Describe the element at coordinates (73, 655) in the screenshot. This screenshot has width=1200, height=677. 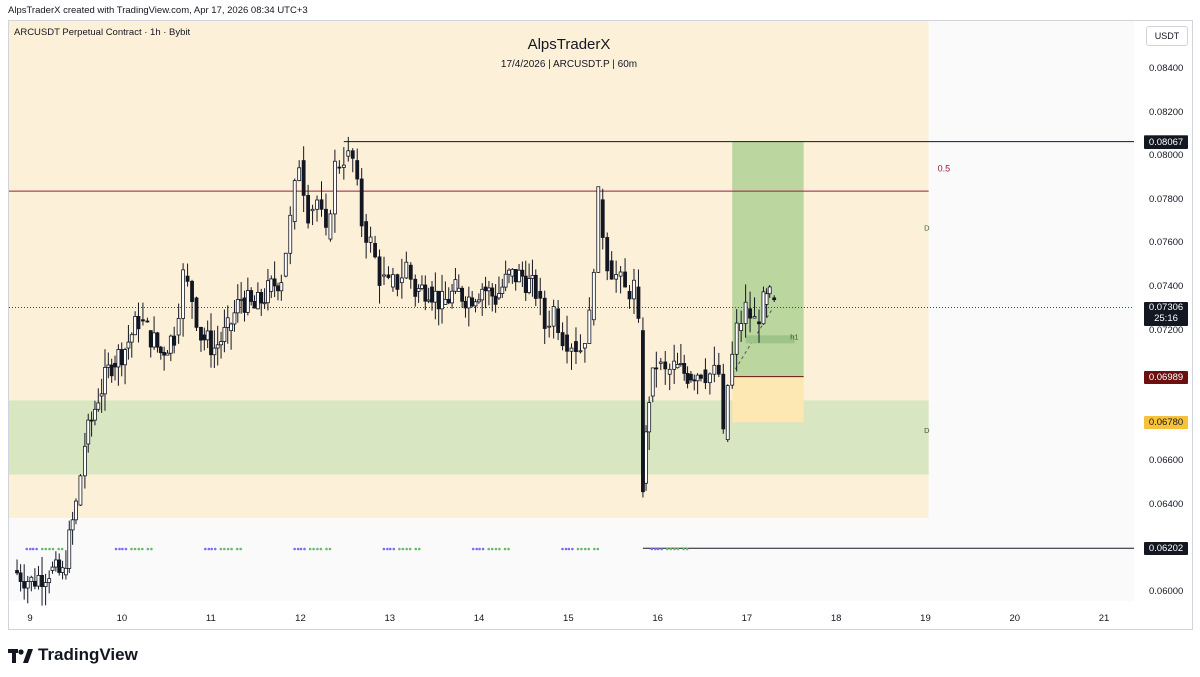
I see `tradingview-logo: TradingView` at that location.